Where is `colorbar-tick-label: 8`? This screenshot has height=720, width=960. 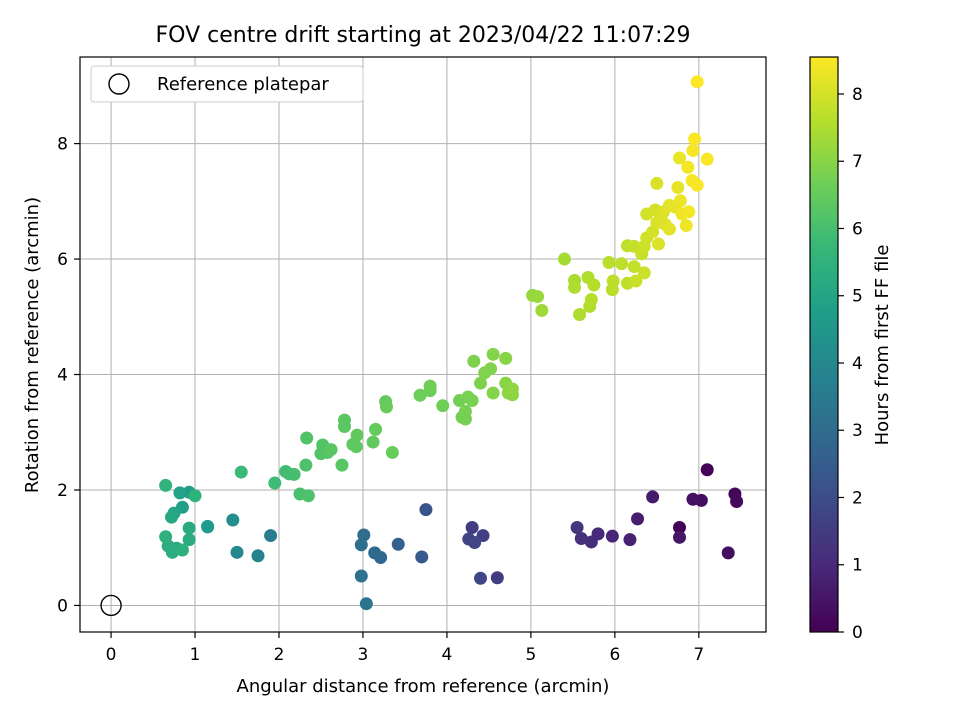 colorbar-tick-label: 8 is located at coordinates (857, 95).